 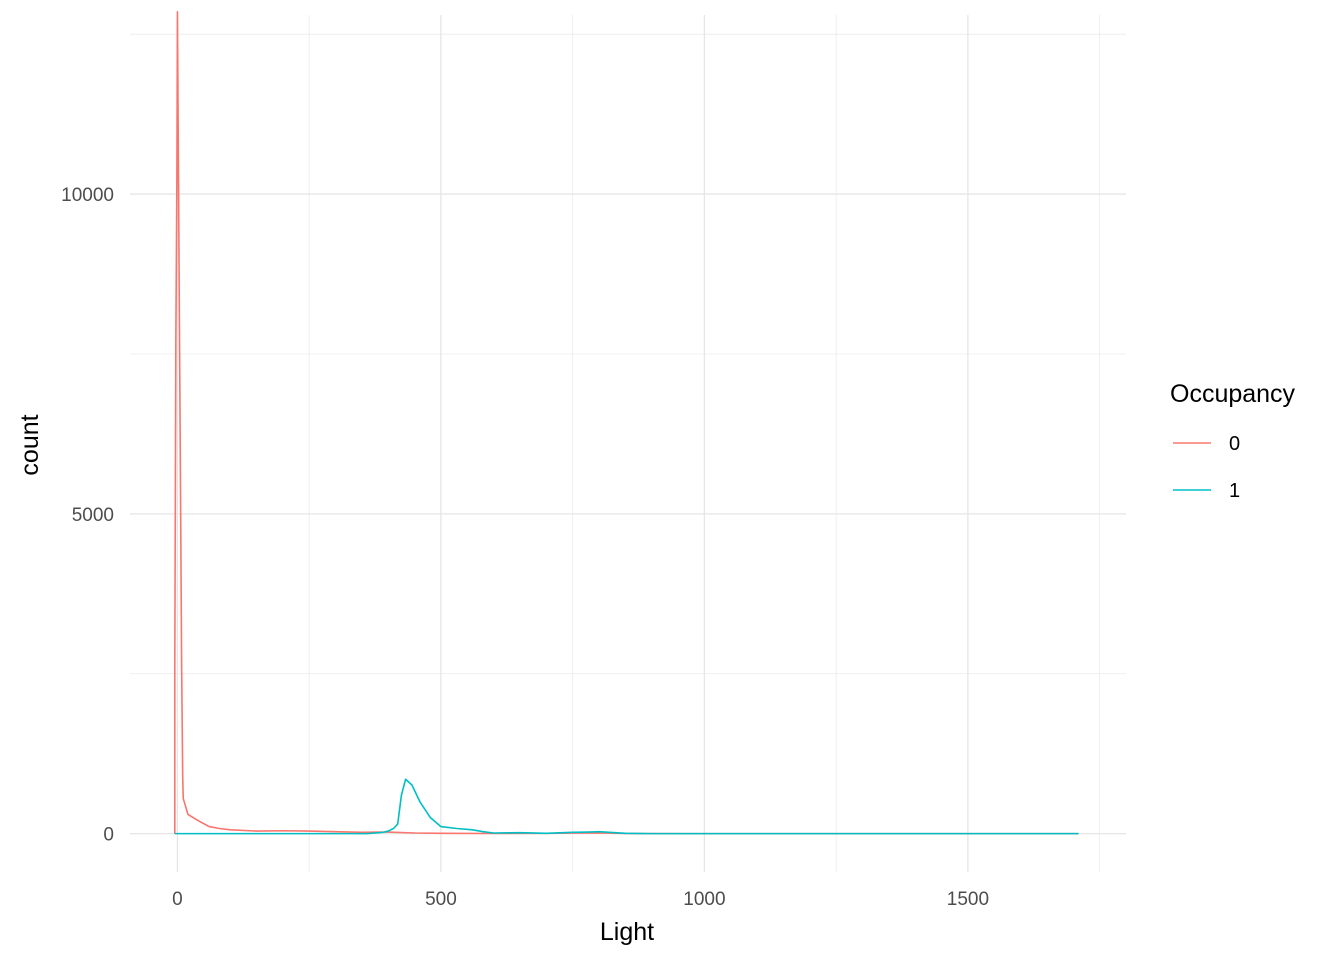 What do you see at coordinates (177, 899) in the screenshot?
I see `x-tick-label: 0` at bounding box center [177, 899].